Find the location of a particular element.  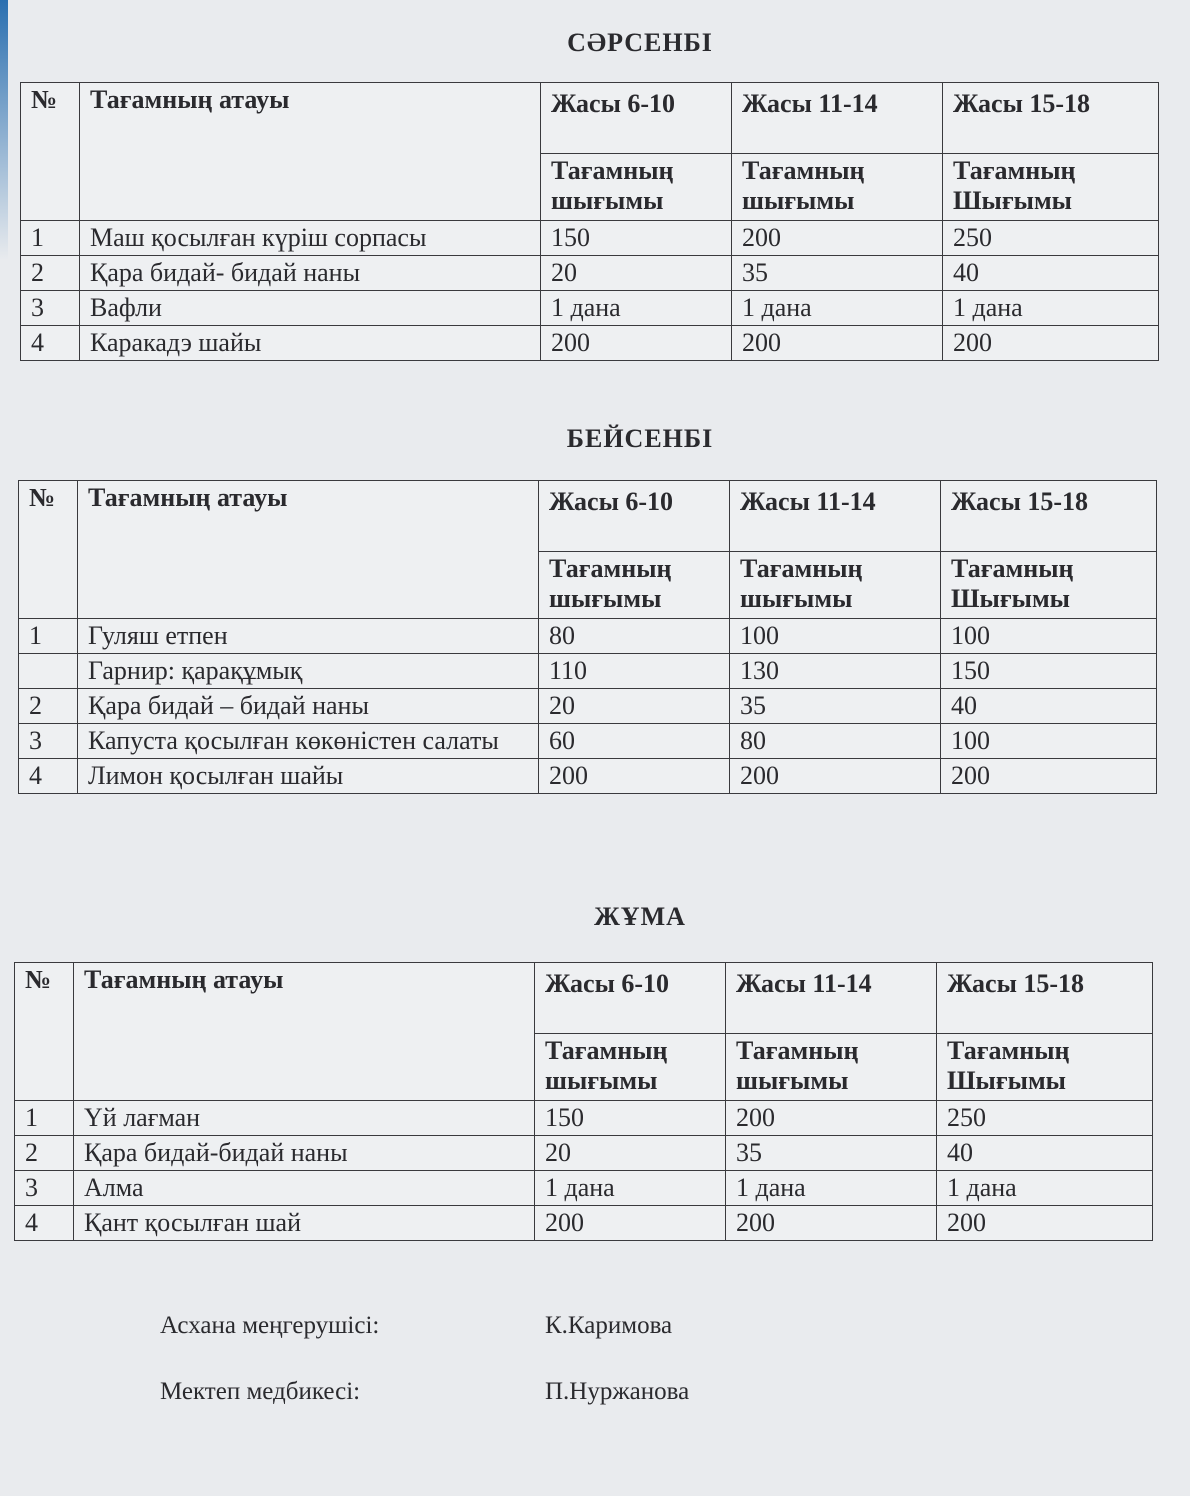

portion-value: 60 is located at coordinates (634, 741).